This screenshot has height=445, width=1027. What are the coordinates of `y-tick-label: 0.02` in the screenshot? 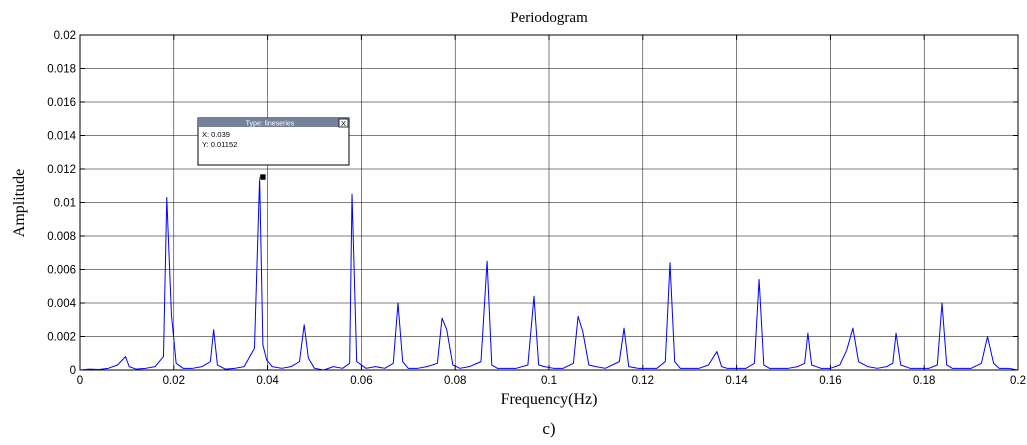 It's located at (65, 36).